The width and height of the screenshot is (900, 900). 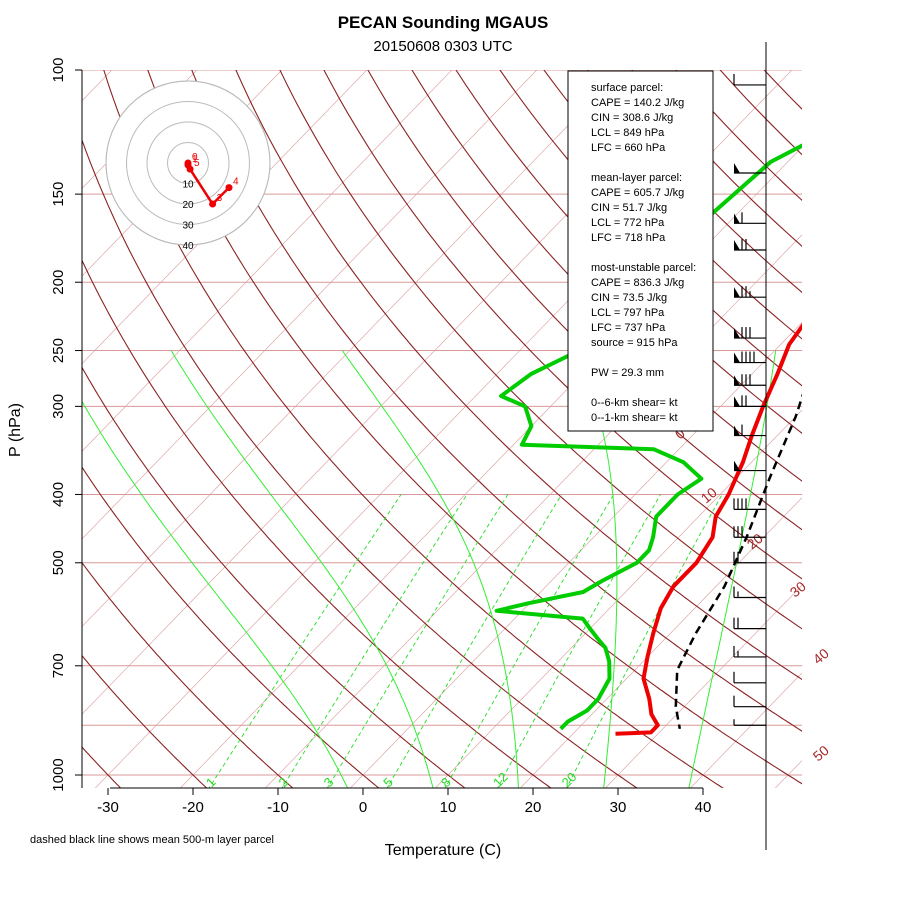 I want to click on y-tick-label: 200, so click(x=58, y=282).